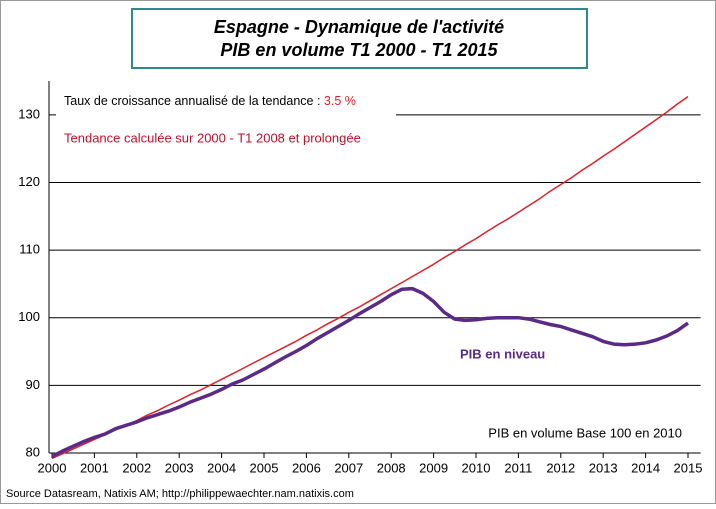 The width and height of the screenshot is (716, 509). What do you see at coordinates (645, 467) in the screenshot?
I see `x-tick-label: 2014` at bounding box center [645, 467].